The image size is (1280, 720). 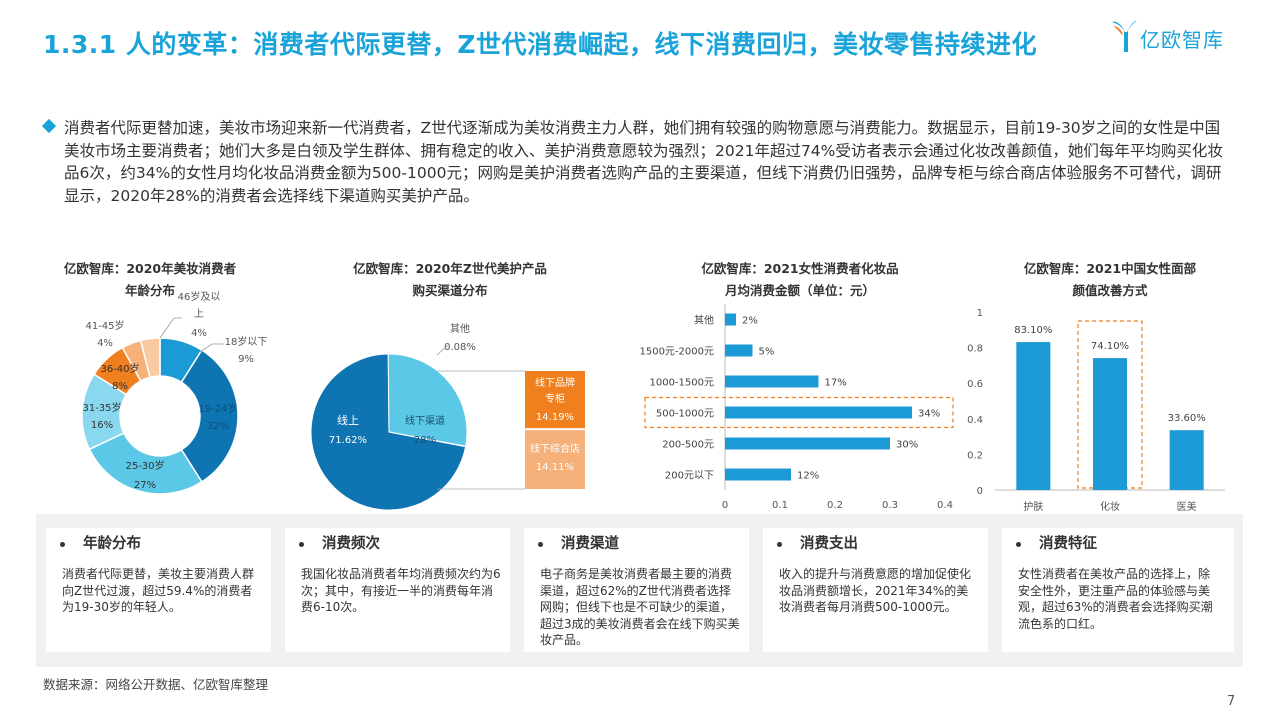 I want to click on label-general-store: 线下综合店, so click(x=555, y=448).